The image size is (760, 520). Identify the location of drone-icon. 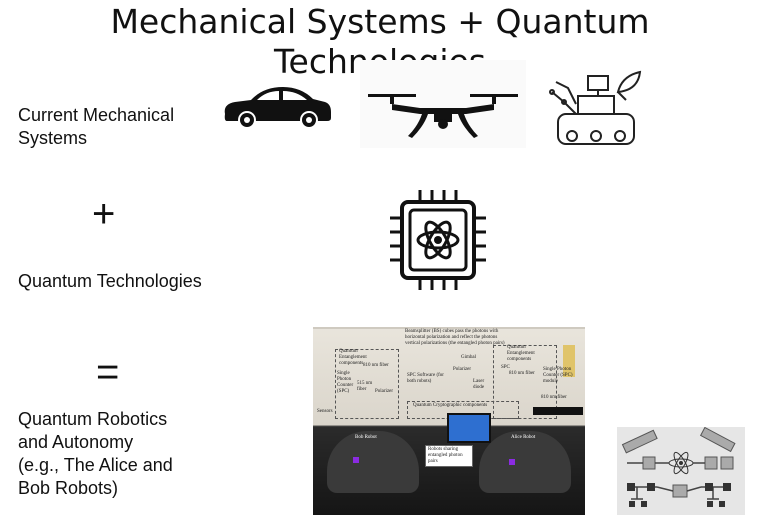
(443, 104).